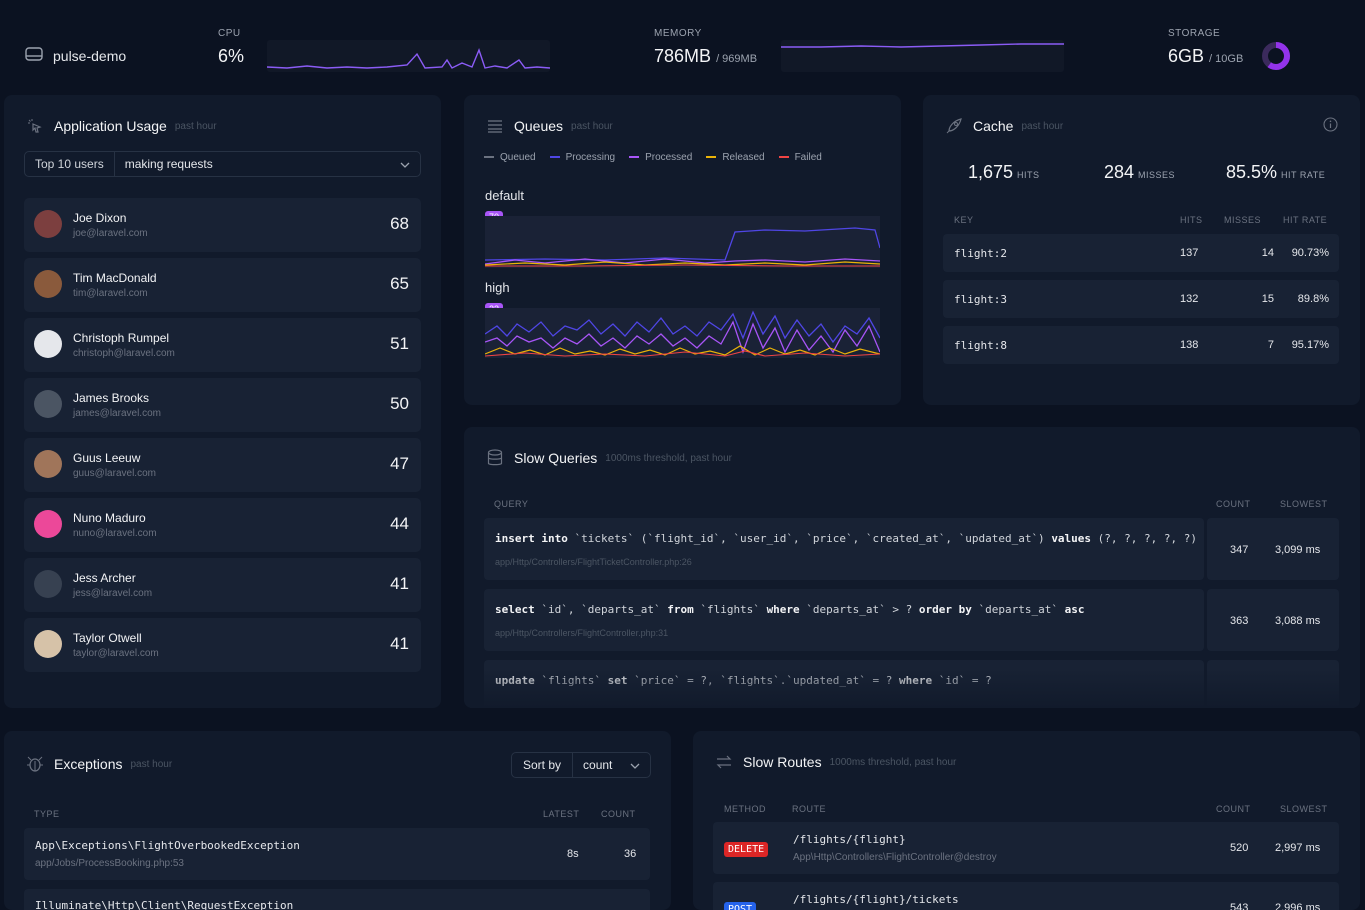 This screenshot has width=1365, height=910. What do you see at coordinates (1042, 126) in the screenshot?
I see `cache-subtitle: past hour` at bounding box center [1042, 126].